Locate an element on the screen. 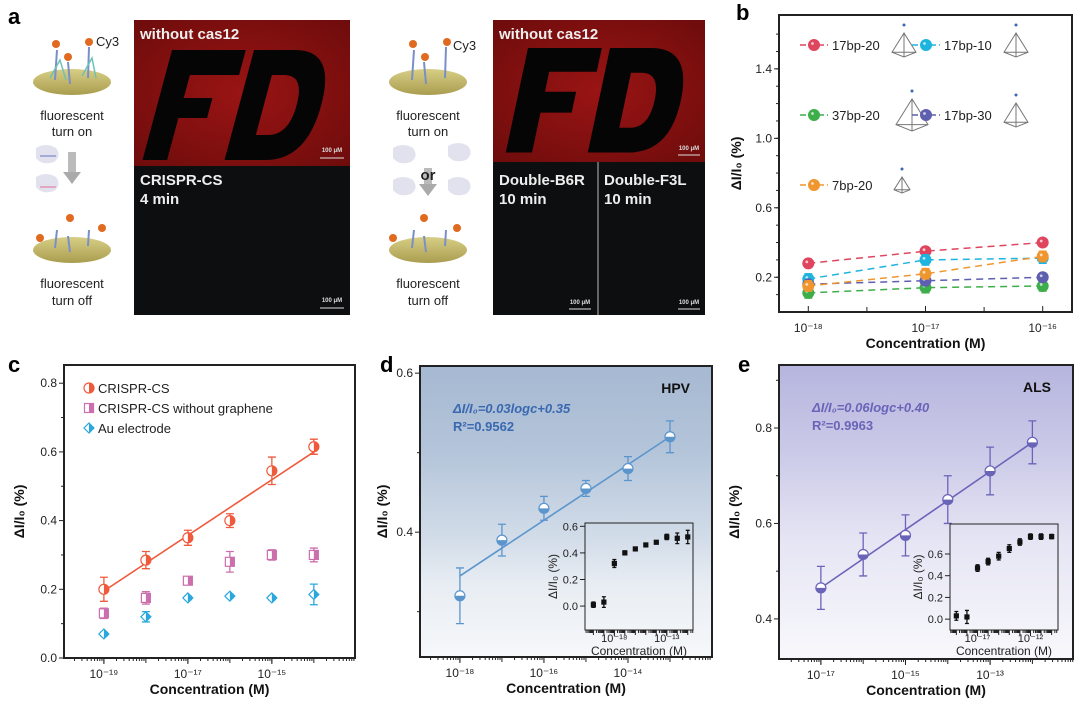 The width and height of the screenshot is (1080, 710). legend-item: 7bp-20 is located at coordinates (855, 180).